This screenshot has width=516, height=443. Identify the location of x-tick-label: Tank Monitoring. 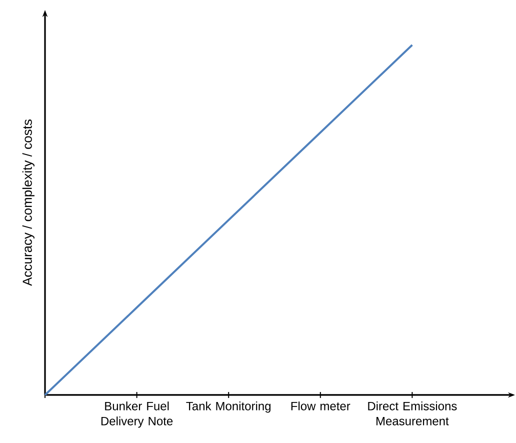
(228, 407).